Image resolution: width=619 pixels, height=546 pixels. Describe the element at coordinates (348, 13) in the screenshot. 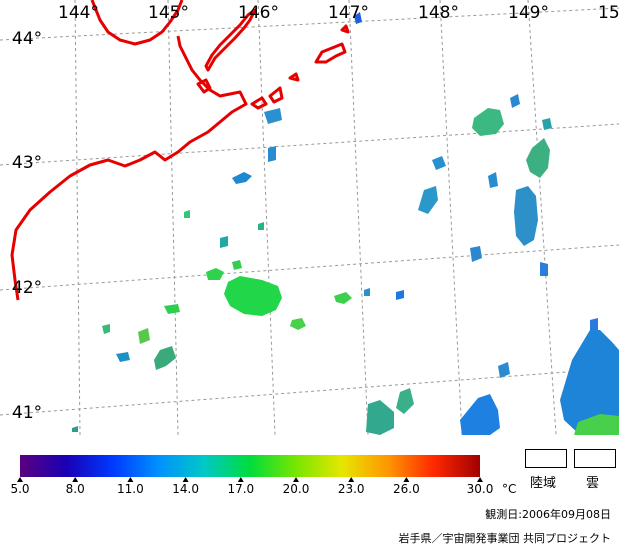

I see `lon-label-147: 147°` at that location.